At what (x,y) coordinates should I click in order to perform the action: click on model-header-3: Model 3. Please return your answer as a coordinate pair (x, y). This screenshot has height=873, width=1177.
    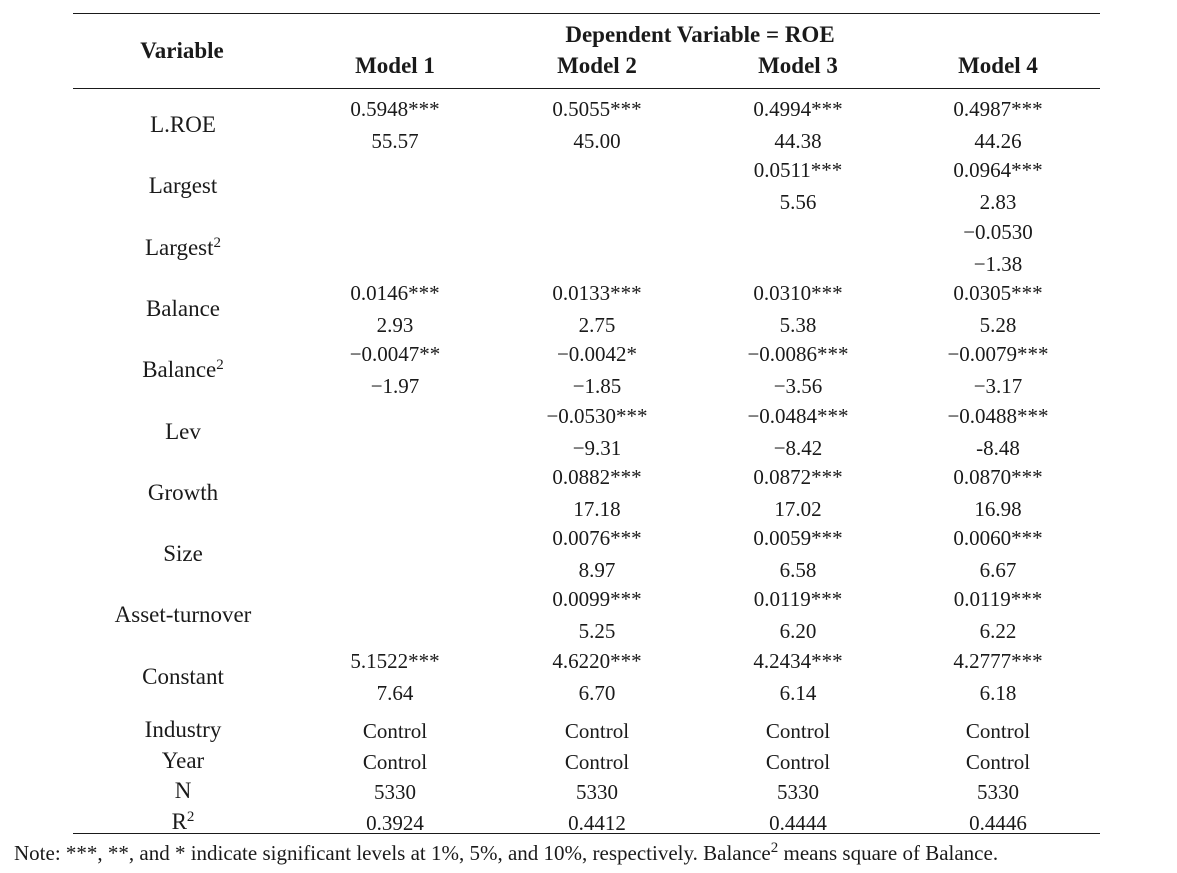
    Looking at the image, I should click on (798, 65).